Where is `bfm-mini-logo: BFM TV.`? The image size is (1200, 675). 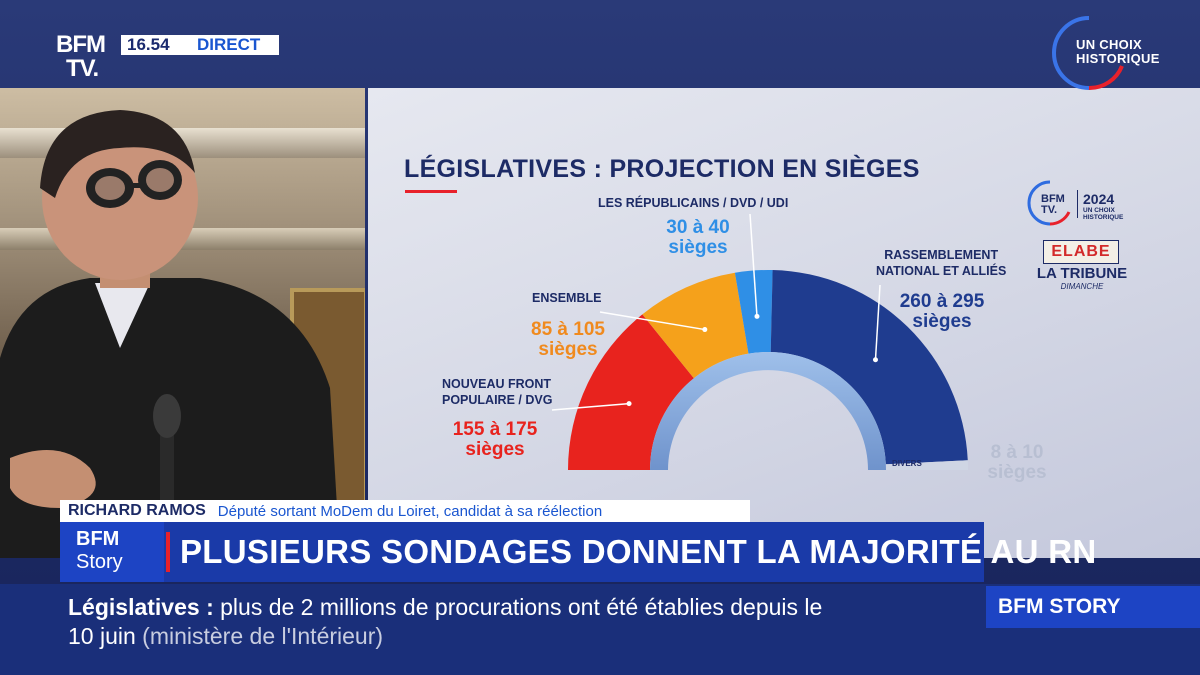 bfm-mini-logo: BFM TV. is located at coordinates (1053, 204).